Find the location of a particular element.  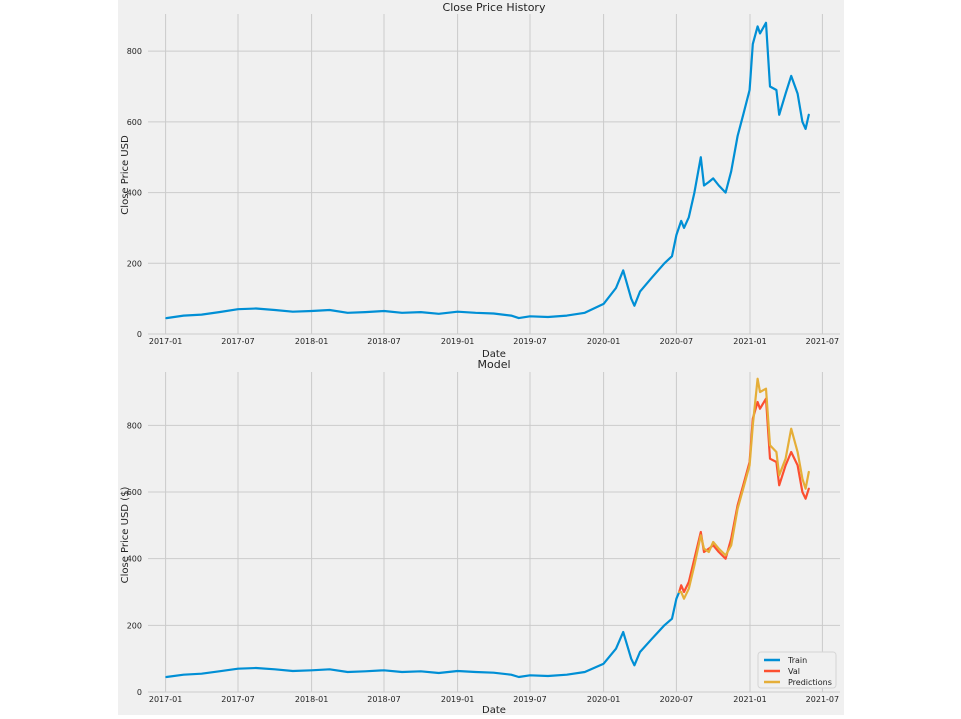

chart-legend: Train Val Predictions is located at coordinates (797, 670).